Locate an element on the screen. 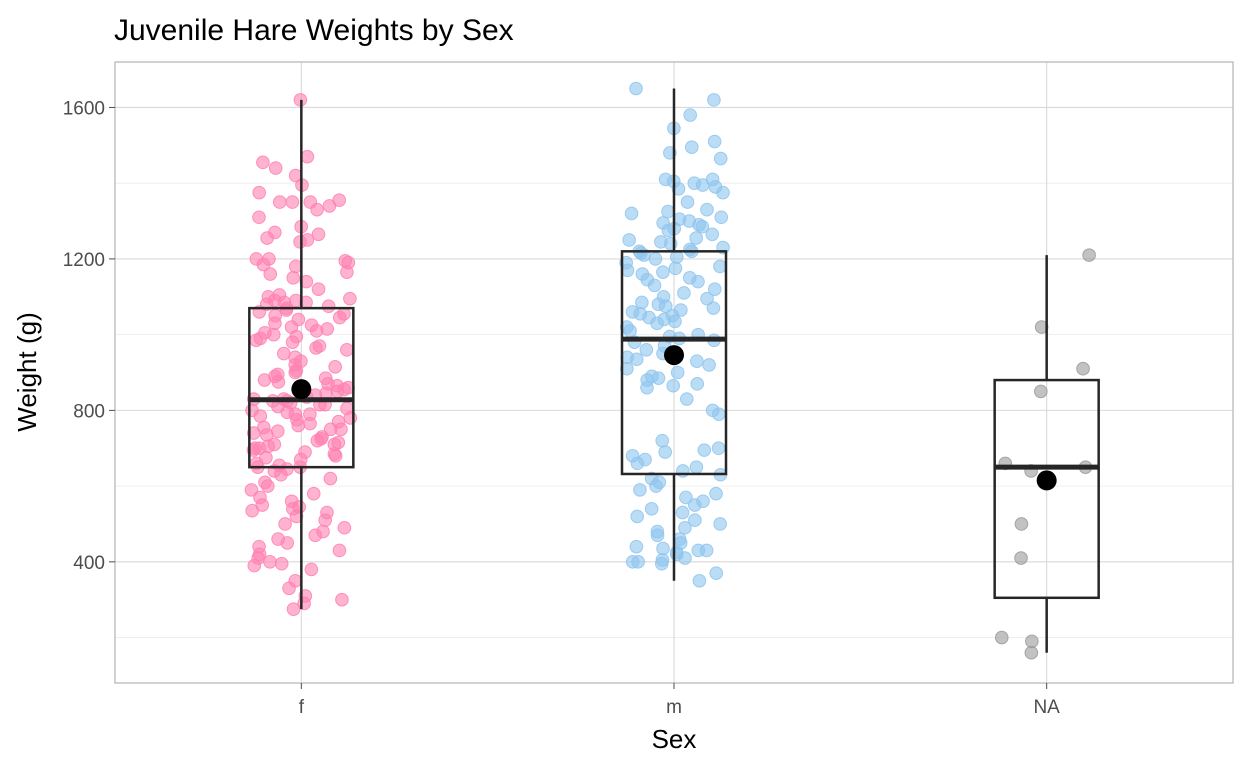  x-axis-ticks: f m NA is located at coordinates (679, 700).